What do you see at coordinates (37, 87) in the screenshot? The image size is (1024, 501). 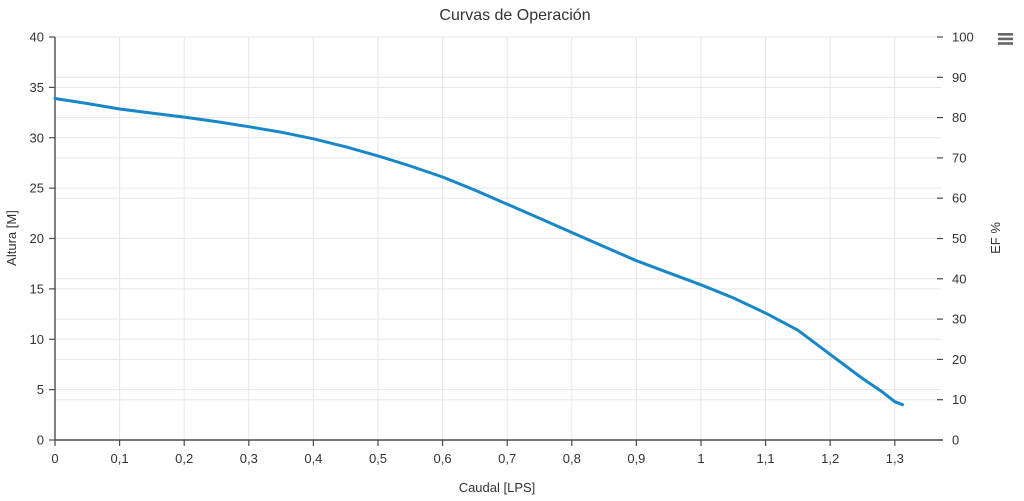 I see `left-y-tick-label: 35` at bounding box center [37, 87].